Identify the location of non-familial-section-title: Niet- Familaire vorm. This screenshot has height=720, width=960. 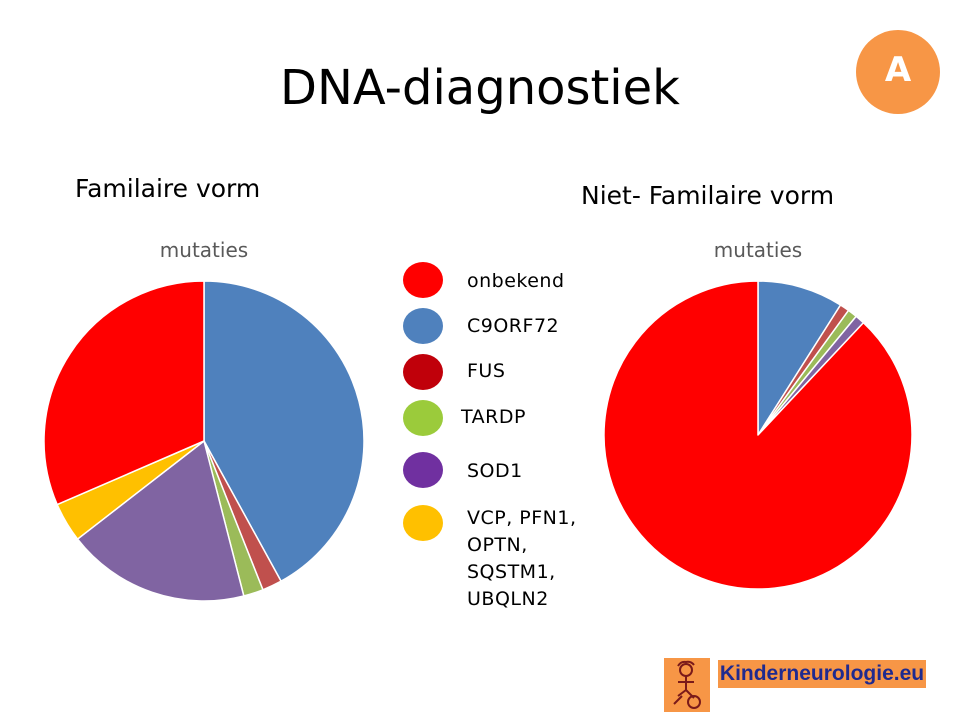
(708, 195).